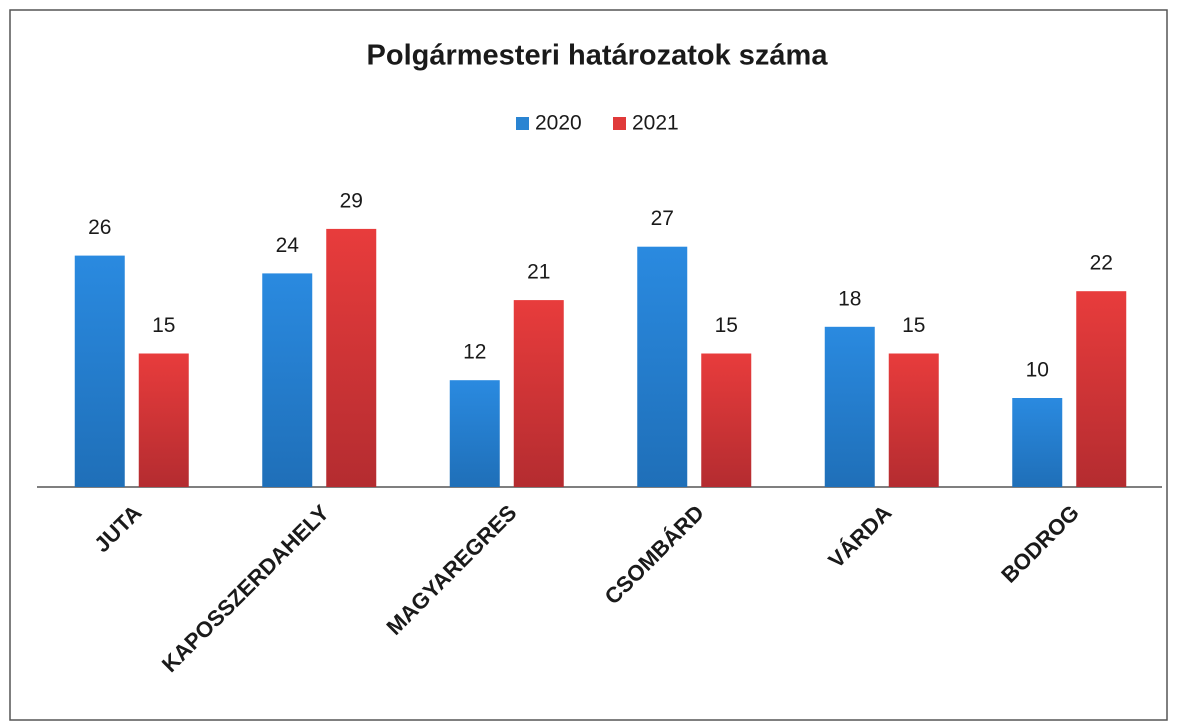 Image resolution: width=1177 pixels, height=727 pixels. I want to click on data-label: 27, so click(662, 218).